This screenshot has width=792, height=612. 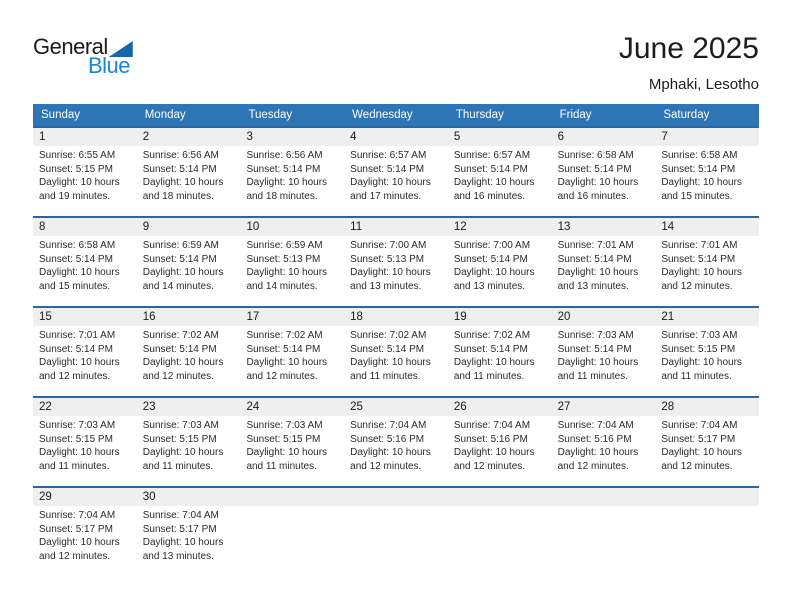 What do you see at coordinates (42, 227) in the screenshot?
I see `day-number: 8` at bounding box center [42, 227].